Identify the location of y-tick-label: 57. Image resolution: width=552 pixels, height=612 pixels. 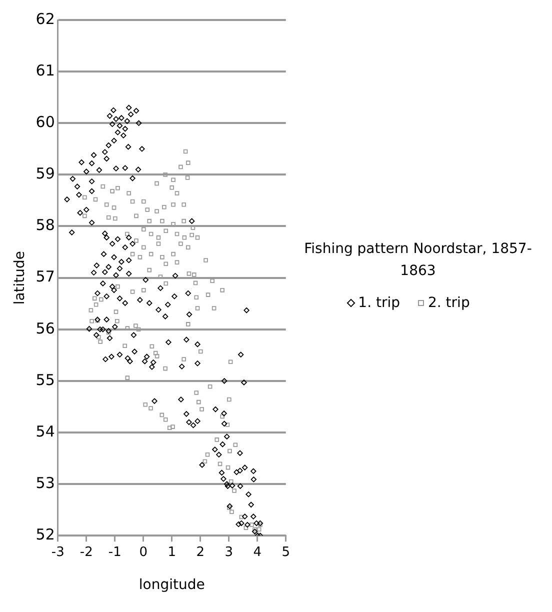
(45, 277).